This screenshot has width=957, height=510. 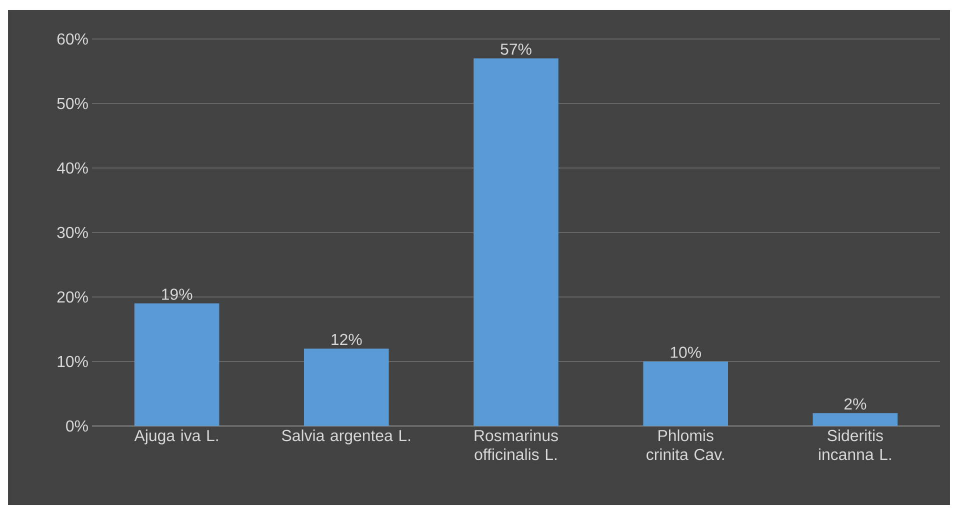 What do you see at coordinates (72, 232) in the screenshot?
I see `y-tick-label: 30%` at bounding box center [72, 232].